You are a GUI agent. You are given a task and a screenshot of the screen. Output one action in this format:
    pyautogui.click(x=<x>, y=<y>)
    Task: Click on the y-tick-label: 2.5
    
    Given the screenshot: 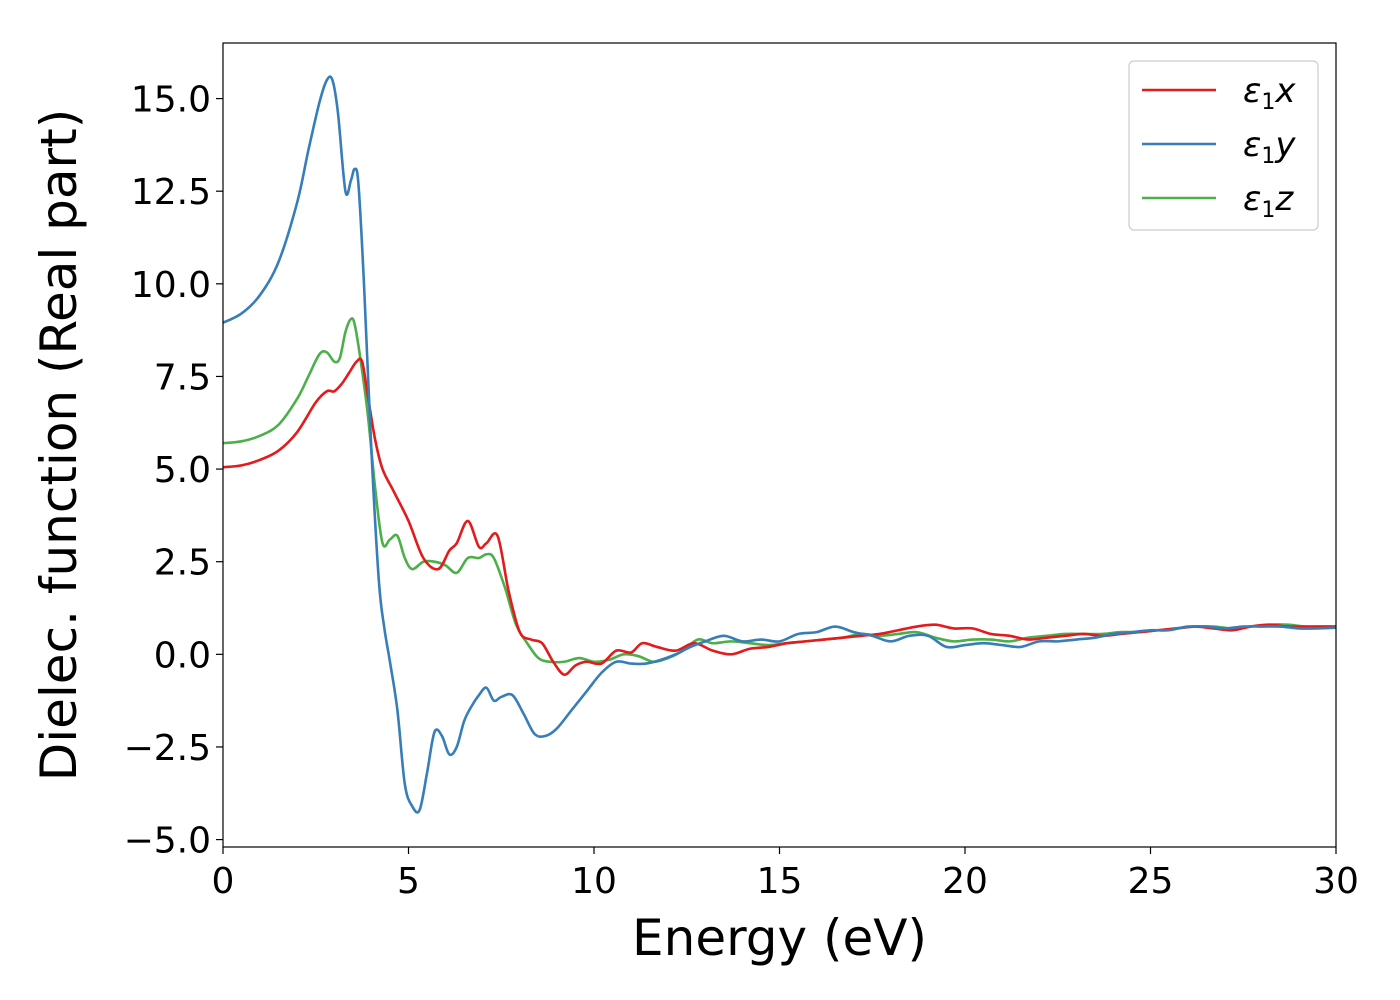 What is the action you would take?
    pyautogui.click(x=182, y=563)
    